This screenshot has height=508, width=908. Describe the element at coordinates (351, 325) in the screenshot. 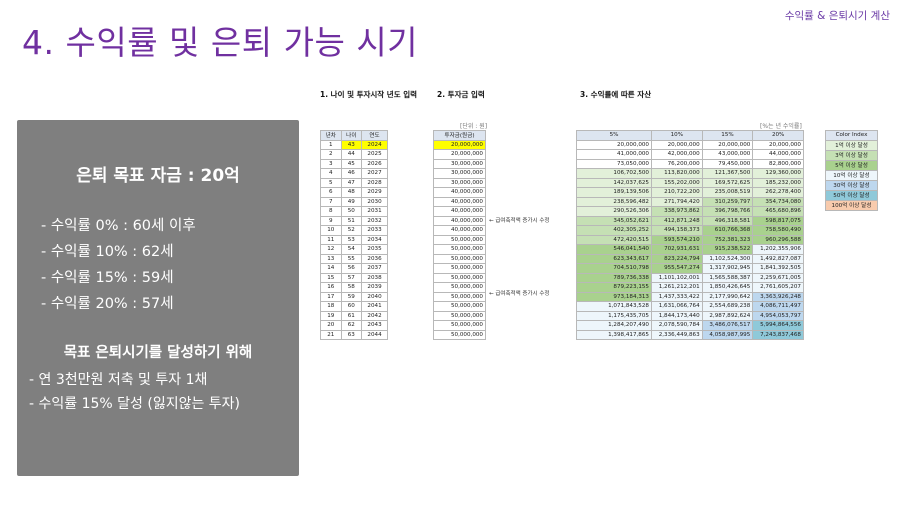

I see `table-cell: 62` at that location.